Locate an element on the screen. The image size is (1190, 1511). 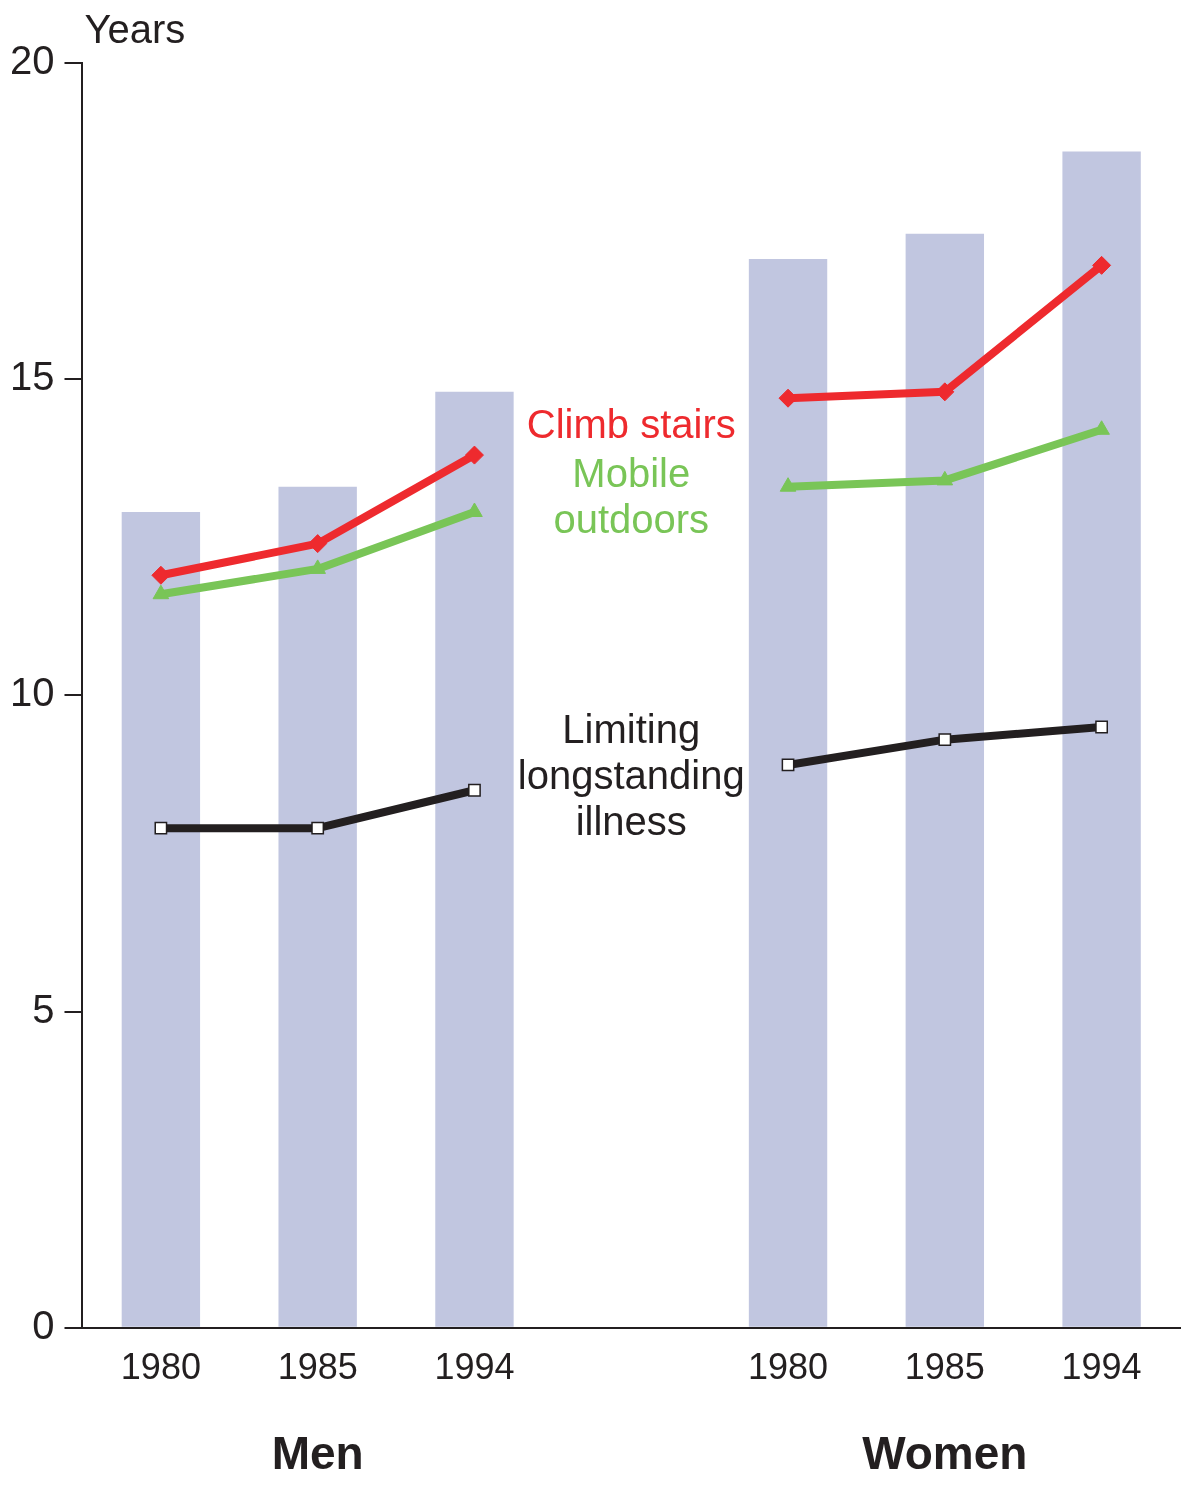
text: Men is located at coordinates (317, 1452).